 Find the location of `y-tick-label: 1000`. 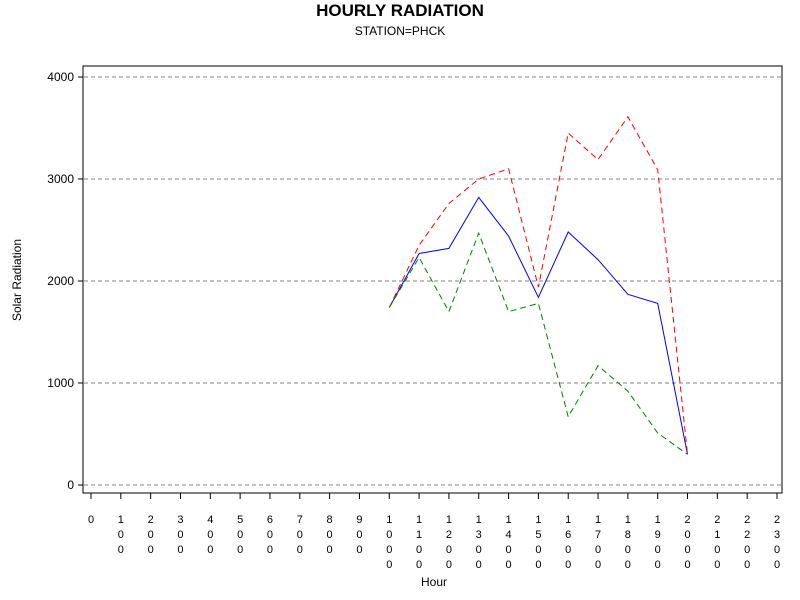

y-tick-label: 1000 is located at coordinates (60, 383).